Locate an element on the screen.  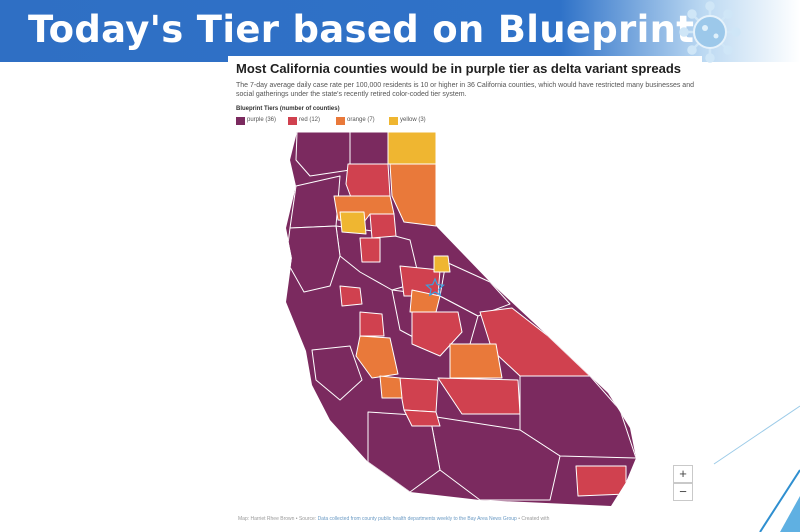
county-red-coast-south is located at coordinates (418, 395).